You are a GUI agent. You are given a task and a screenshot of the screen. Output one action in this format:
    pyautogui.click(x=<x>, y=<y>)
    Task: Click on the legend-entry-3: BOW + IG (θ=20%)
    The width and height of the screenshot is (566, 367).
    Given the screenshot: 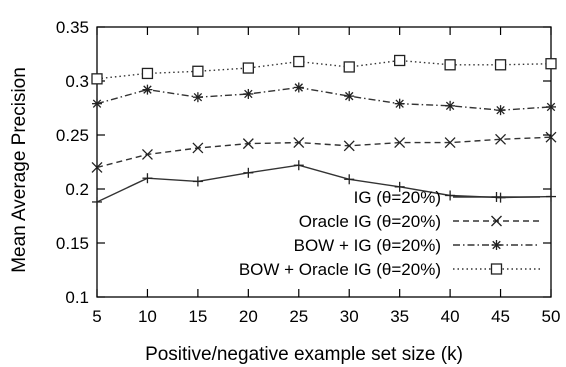 What is the action you would take?
    pyautogui.click(x=417, y=245)
    